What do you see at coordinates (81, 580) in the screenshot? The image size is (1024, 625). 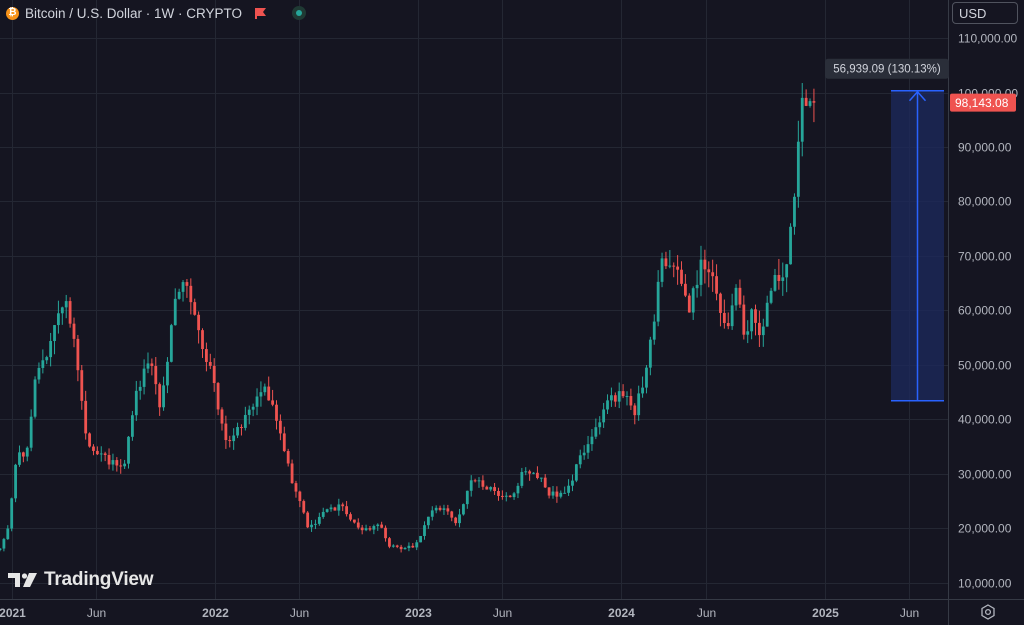 I see `tradingview-watermark: TradingView` at bounding box center [81, 580].